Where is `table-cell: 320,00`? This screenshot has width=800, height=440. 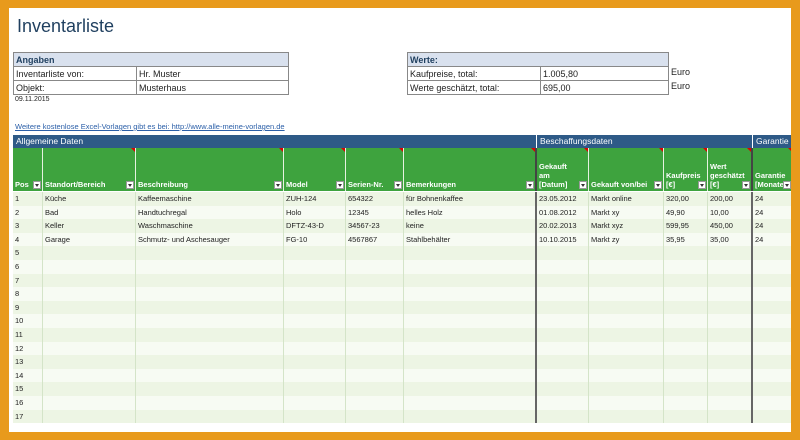
table-cell: 320,00 is located at coordinates (686, 199).